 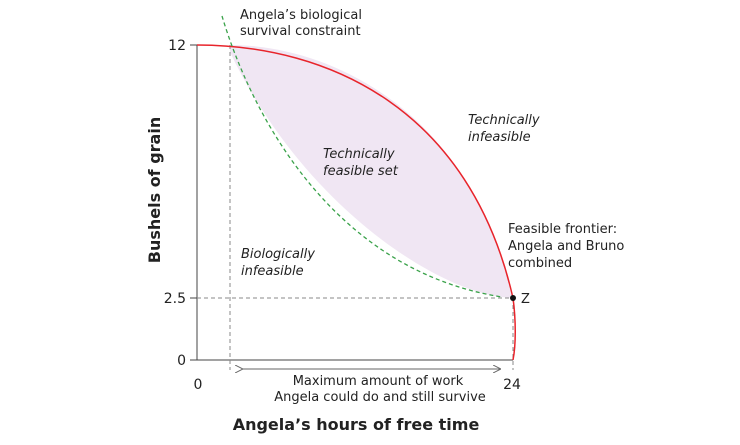 What do you see at coordinates (300, 31) in the screenshot?
I see `survival-constraint-label-2: survival constraint` at bounding box center [300, 31].